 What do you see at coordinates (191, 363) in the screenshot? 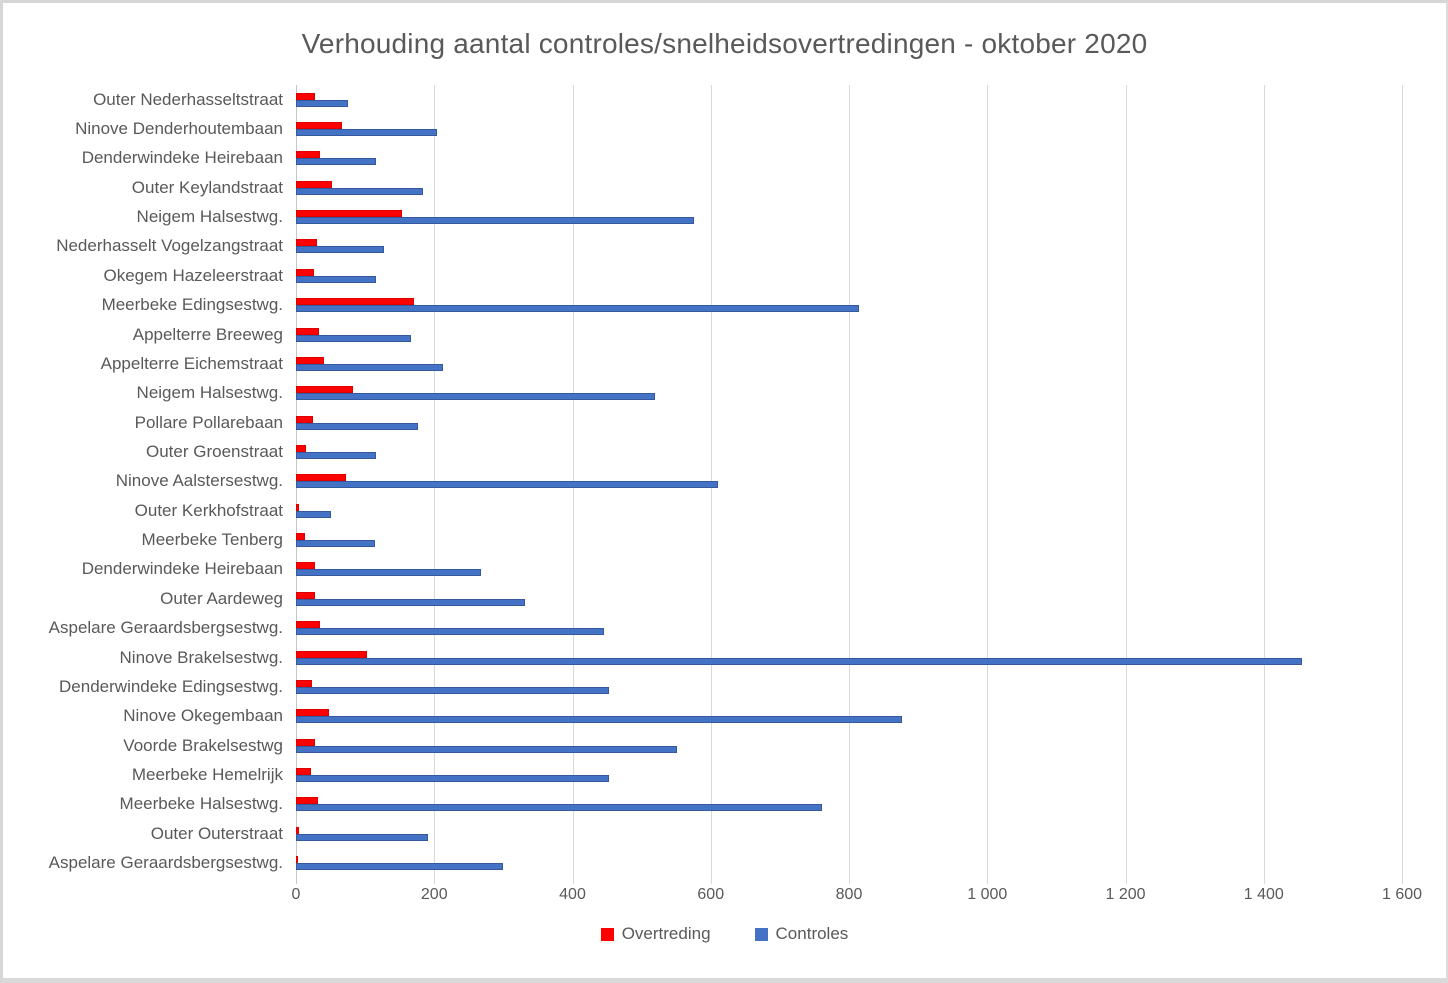
I see `category-label: Appelterre Eichemstraat` at bounding box center [191, 363].